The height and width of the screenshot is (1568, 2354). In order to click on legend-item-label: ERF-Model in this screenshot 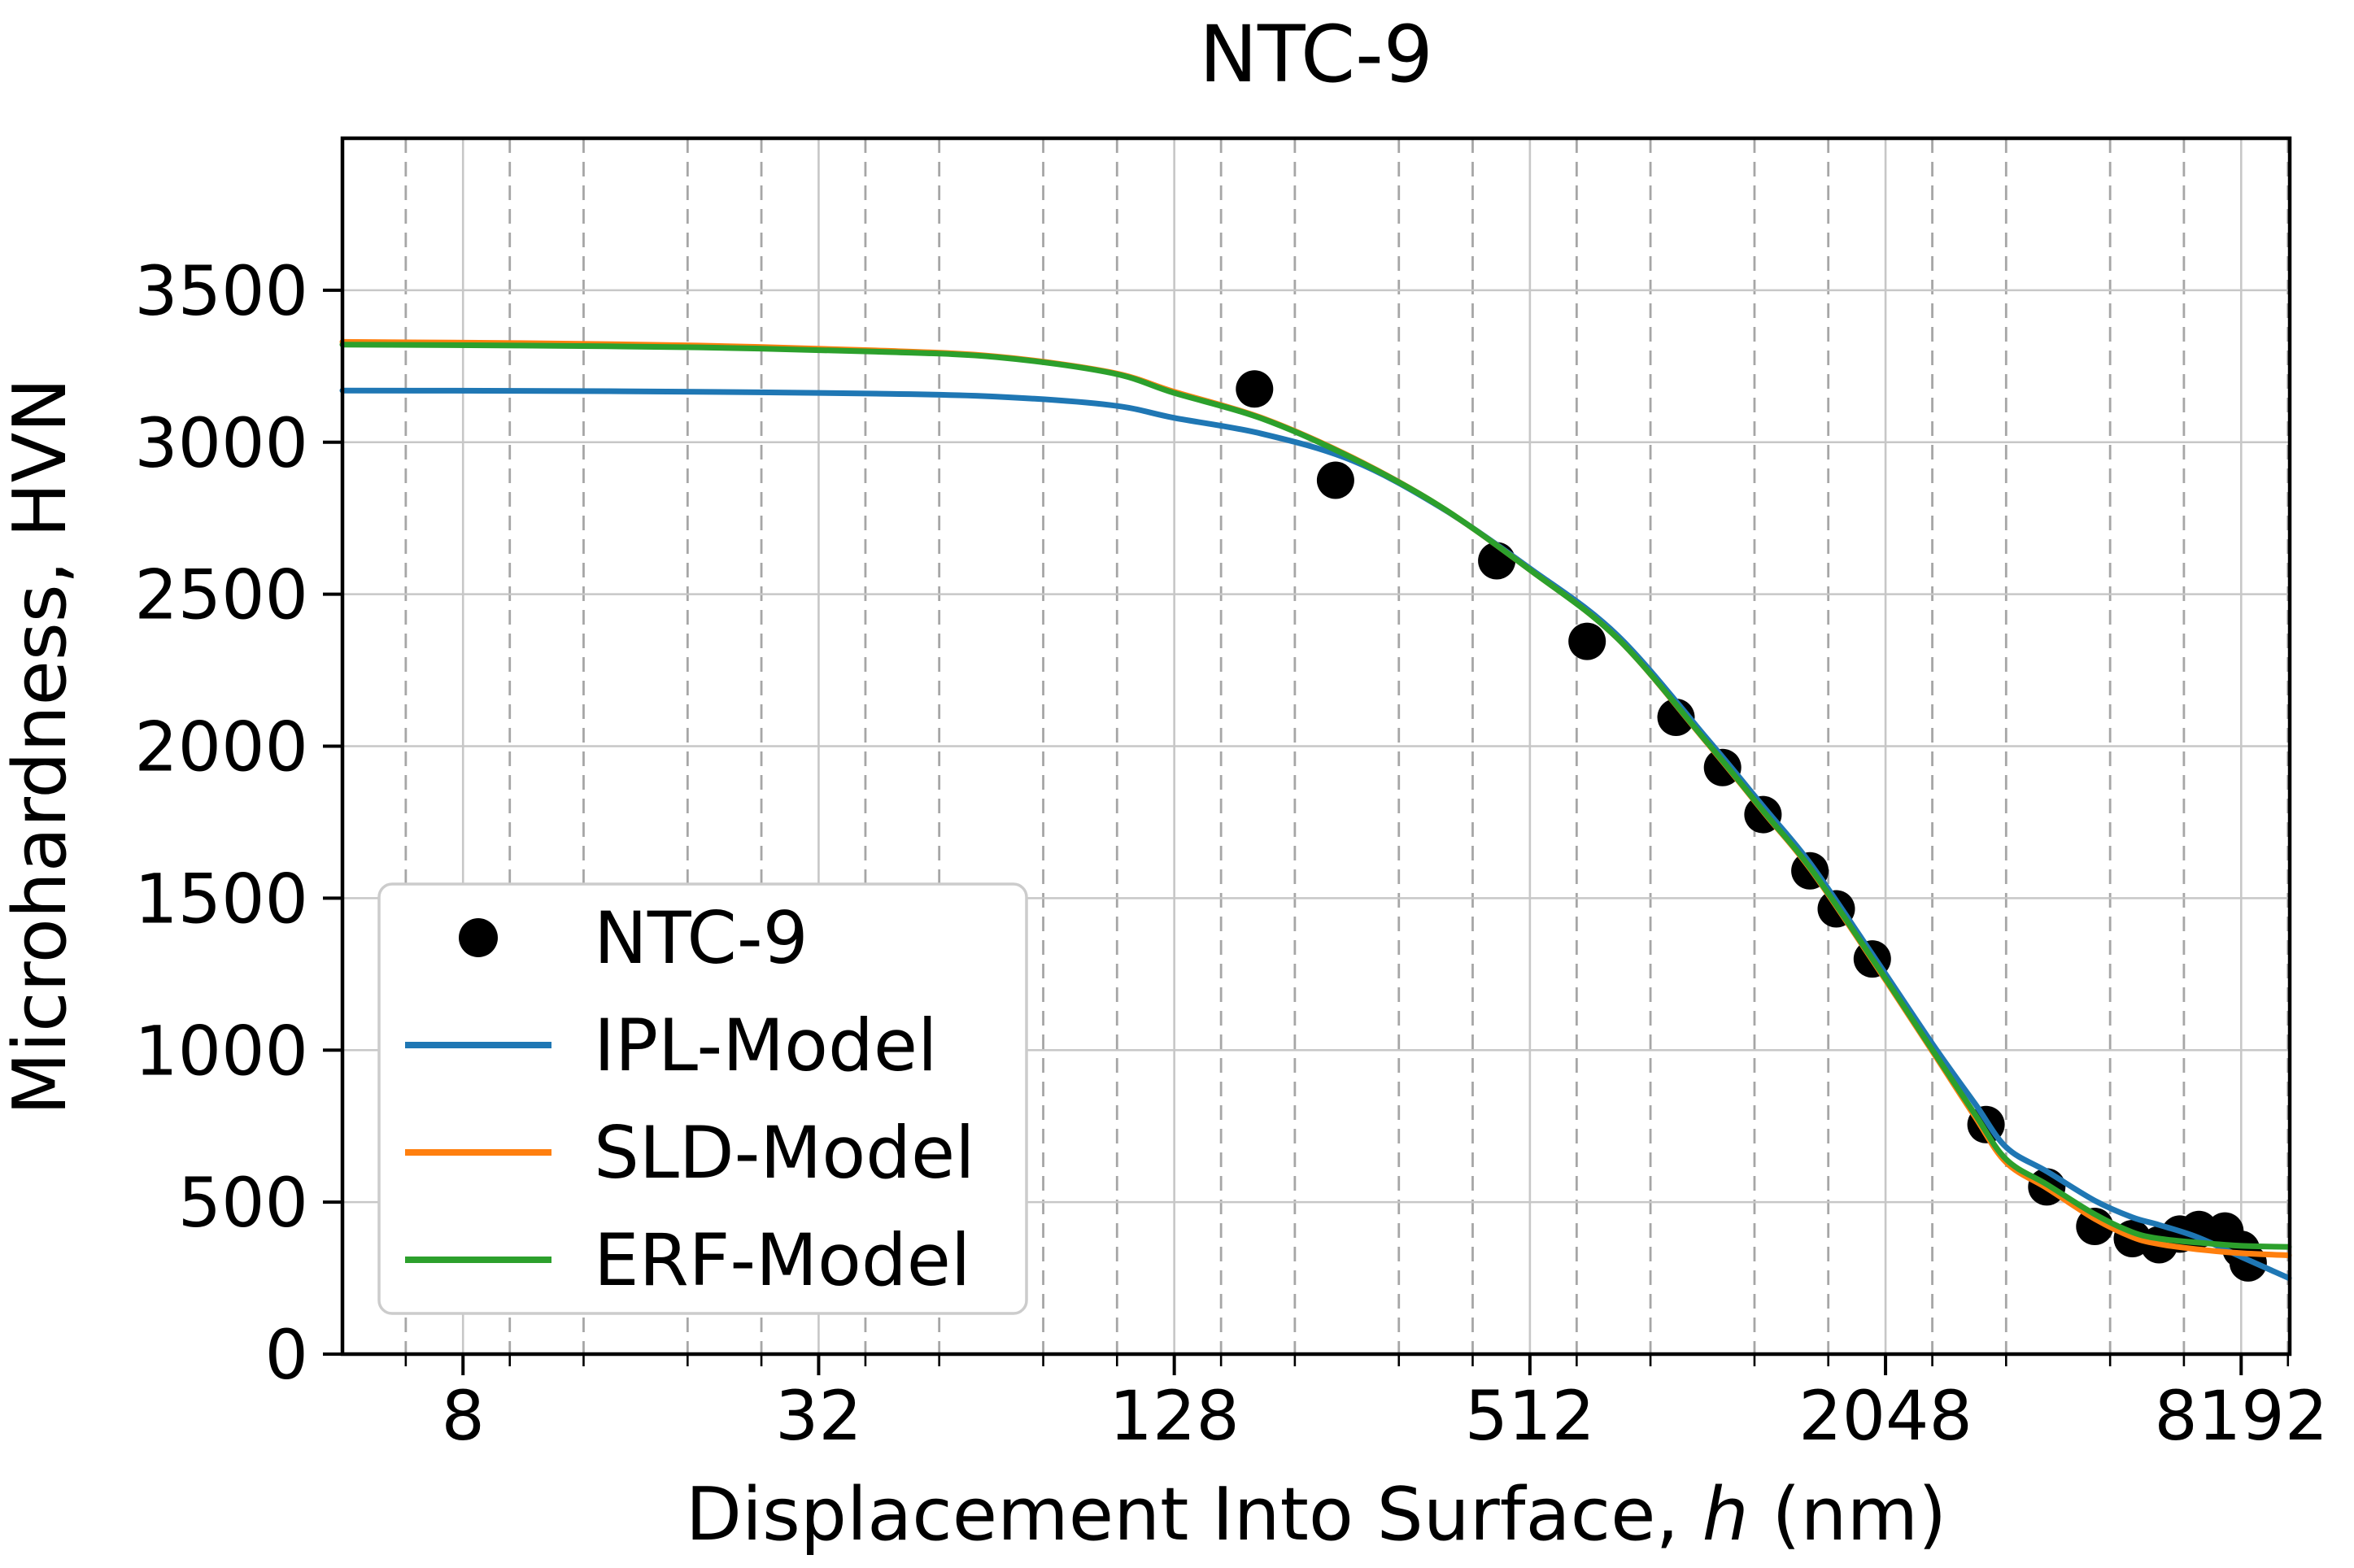, I will do `click(782, 1260)`.